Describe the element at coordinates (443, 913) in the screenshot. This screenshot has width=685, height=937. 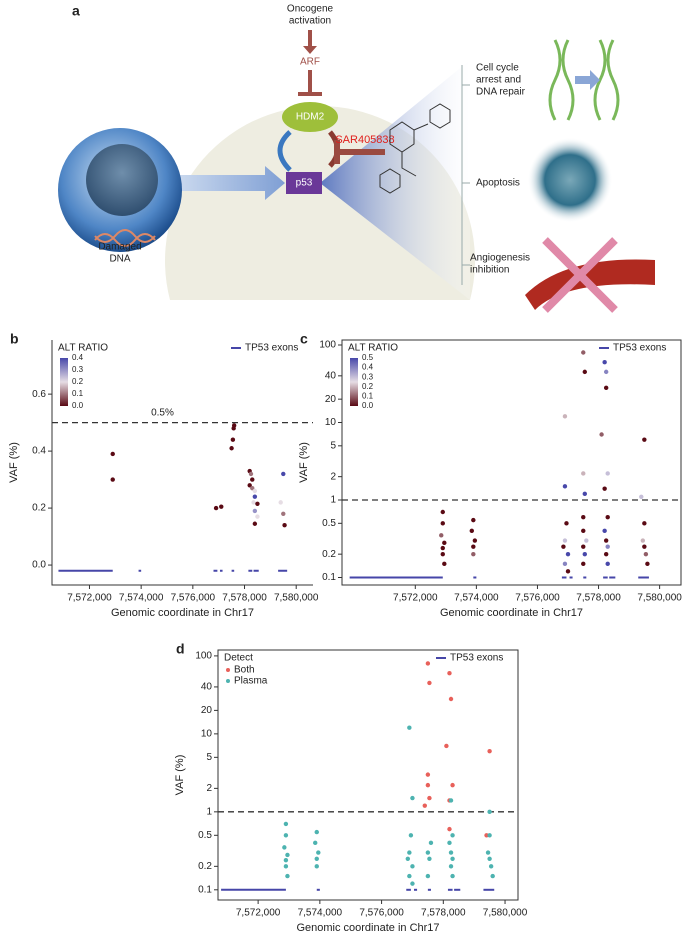
I see `x-tick-label: 7,578,000` at that location.